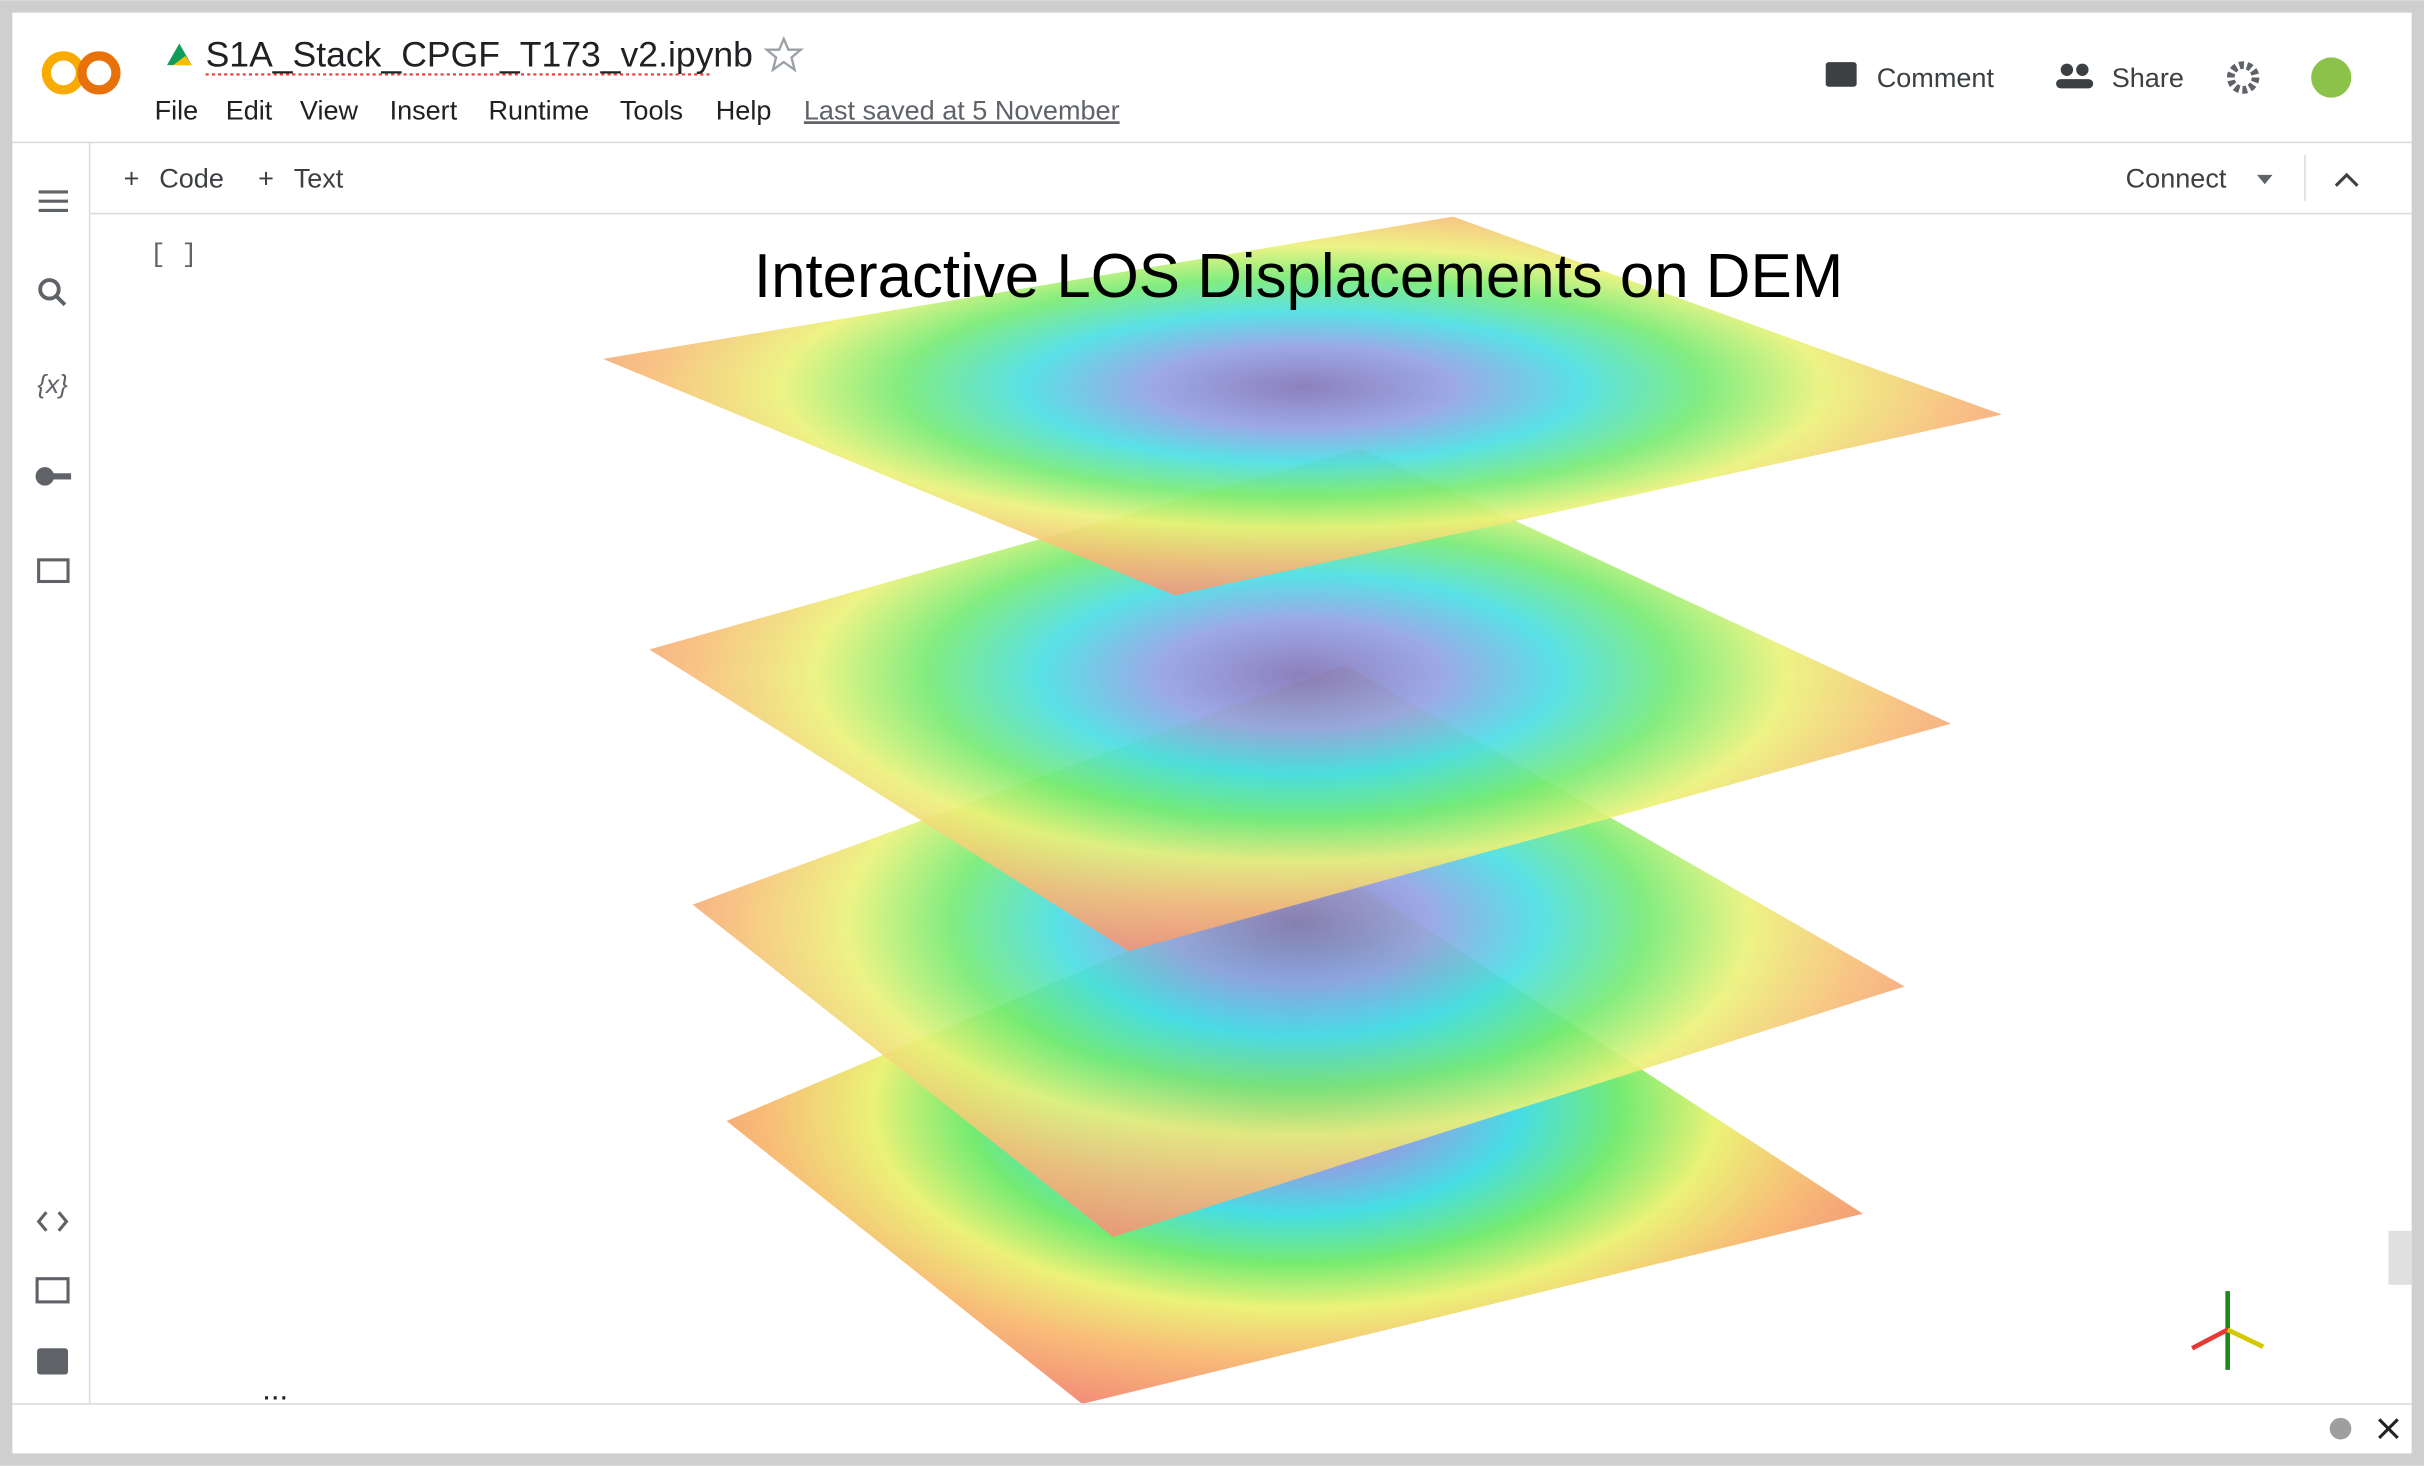 This screenshot has height=1466, width=2424. What do you see at coordinates (424, 110) in the screenshot?
I see `menu-item: Insert` at bounding box center [424, 110].